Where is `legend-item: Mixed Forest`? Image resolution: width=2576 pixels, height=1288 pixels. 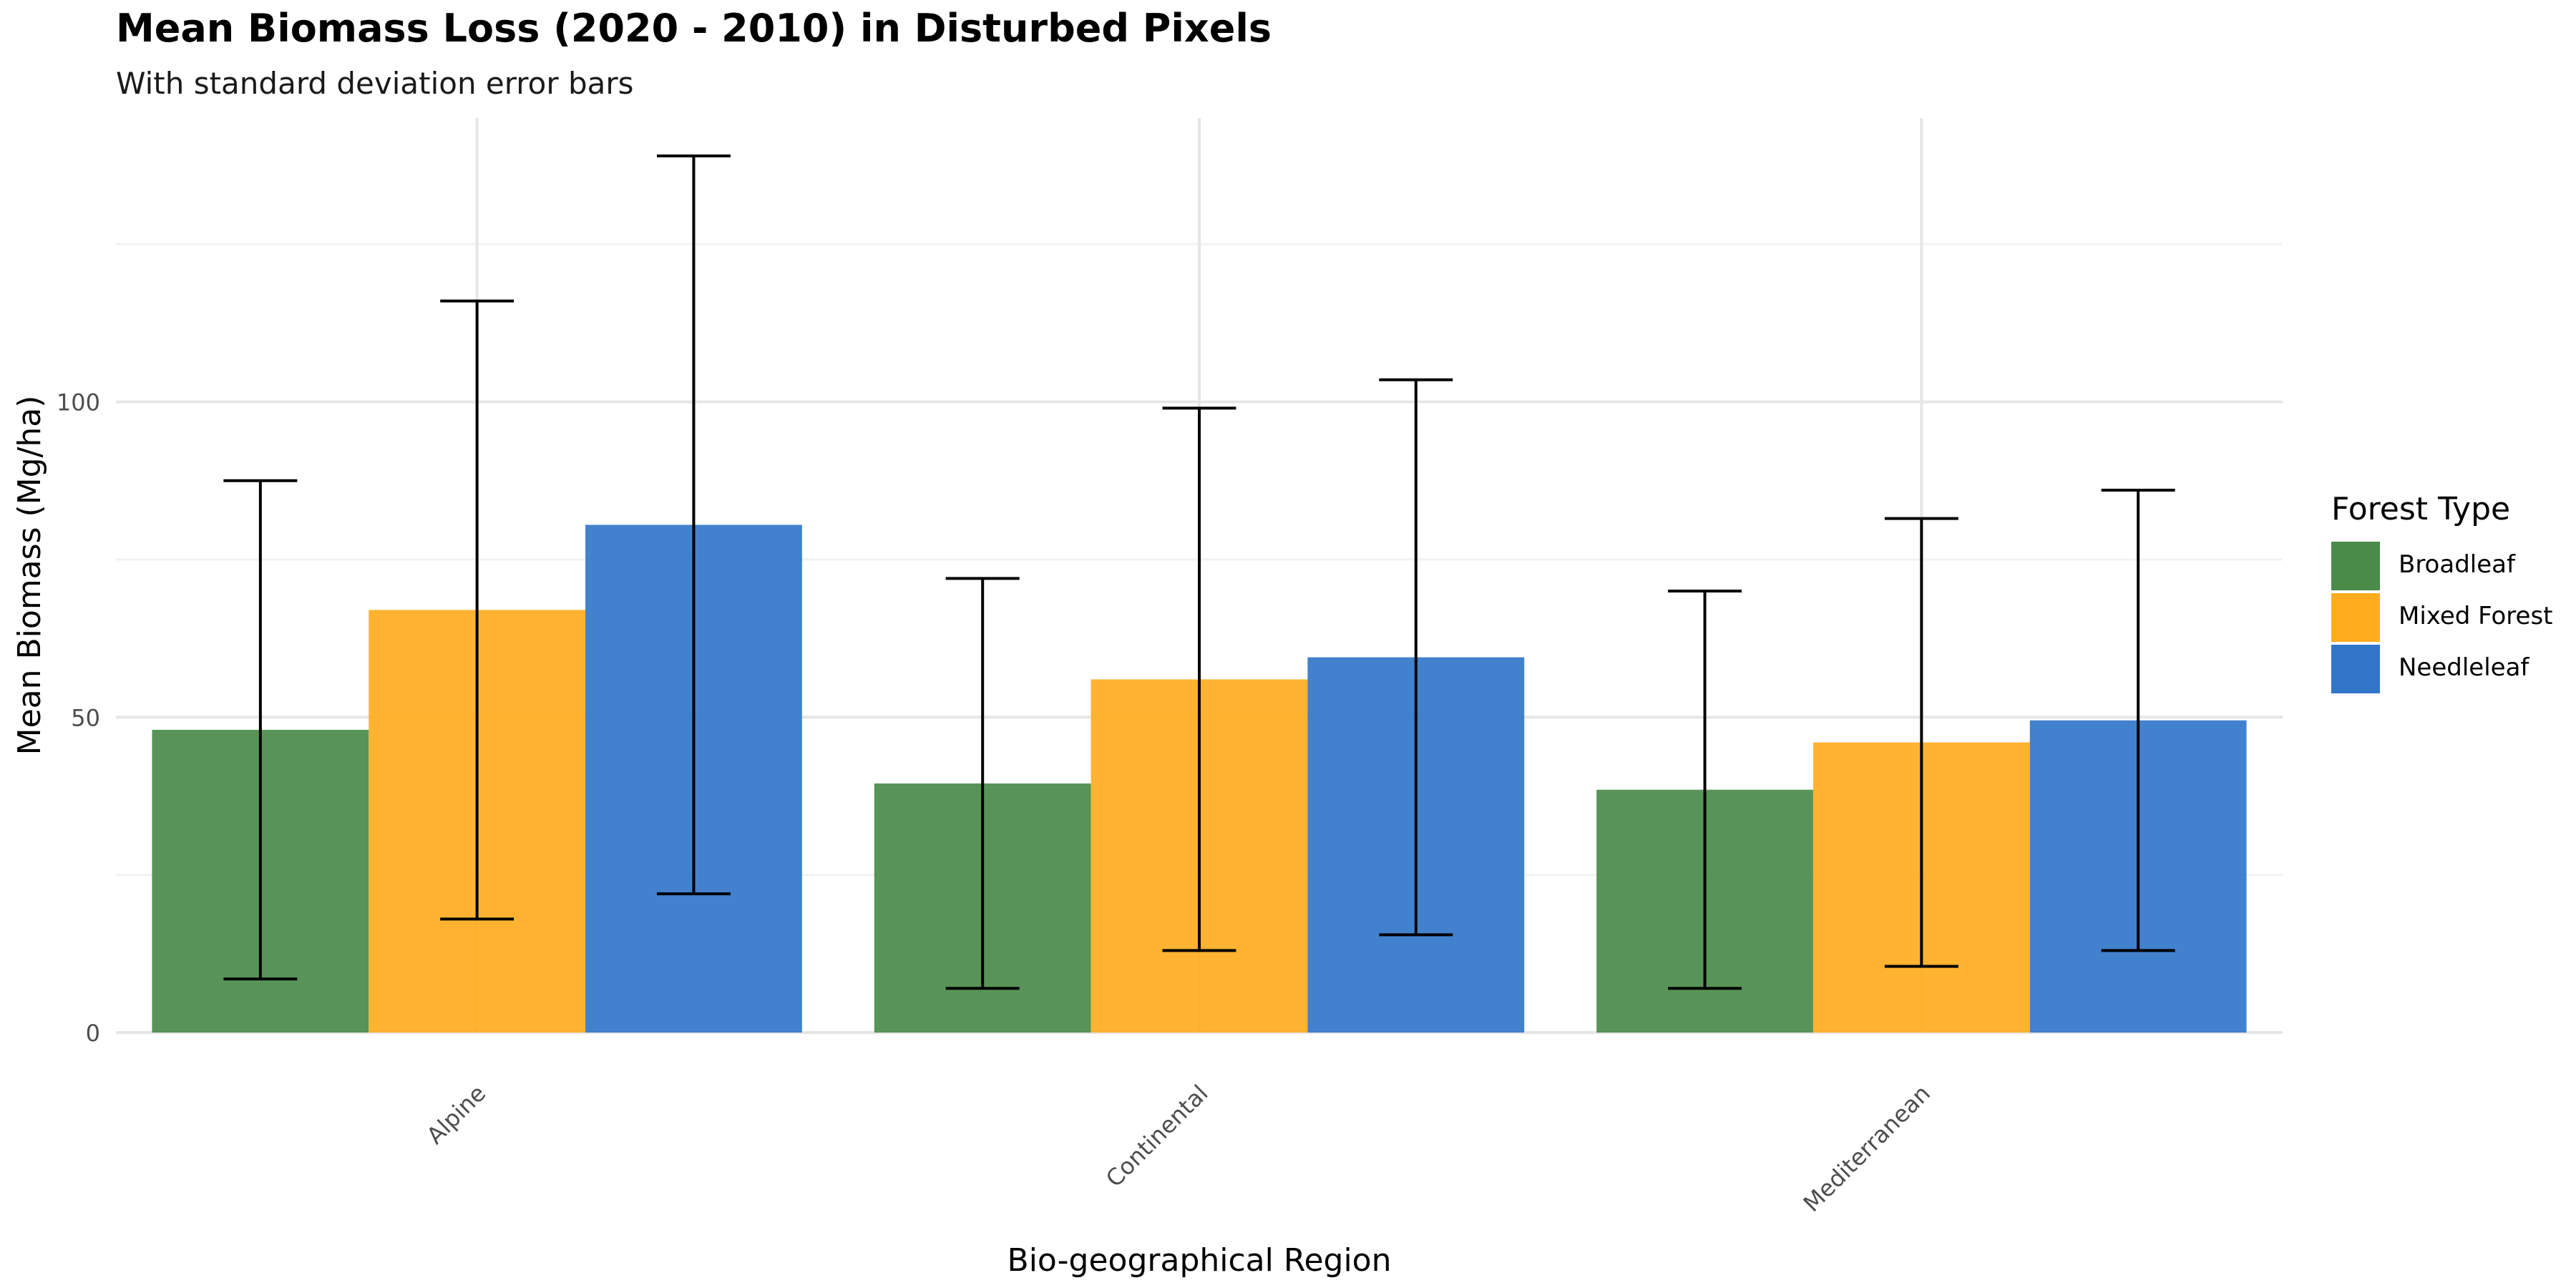 legend-item: Mixed Forest is located at coordinates (2442, 619).